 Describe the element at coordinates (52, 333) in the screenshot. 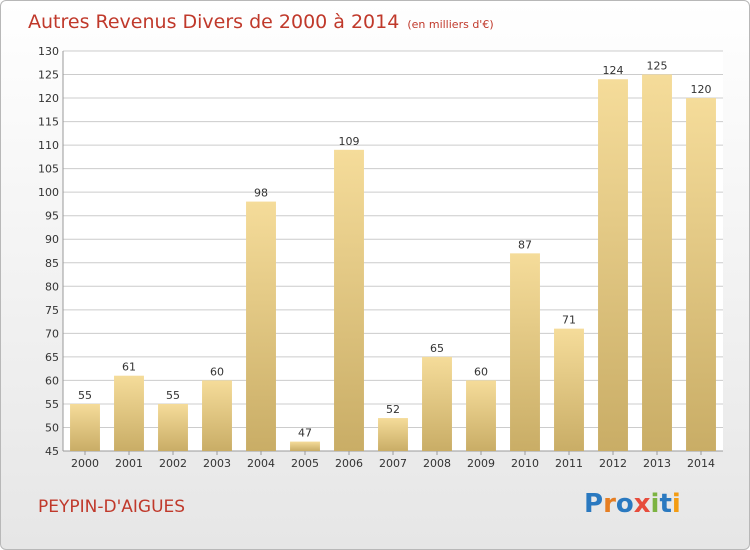

I see `y-tick-label: 70` at that location.